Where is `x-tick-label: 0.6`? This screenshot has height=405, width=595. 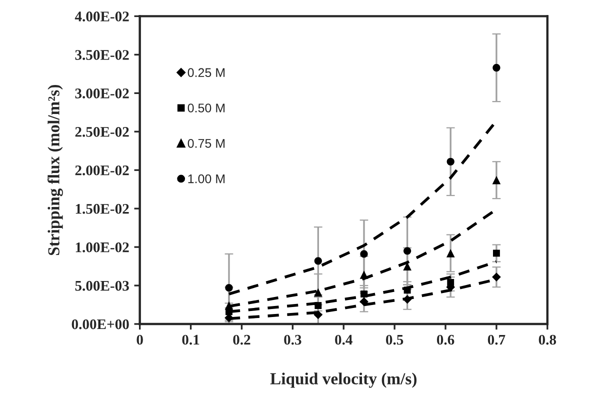
x-tick-label: 0.6 is located at coordinates (445, 339).